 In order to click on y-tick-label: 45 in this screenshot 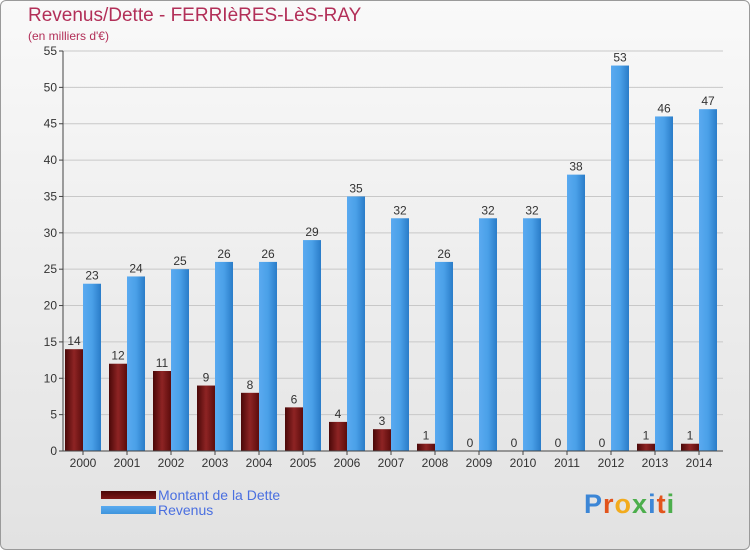, I will do `click(51, 124)`.